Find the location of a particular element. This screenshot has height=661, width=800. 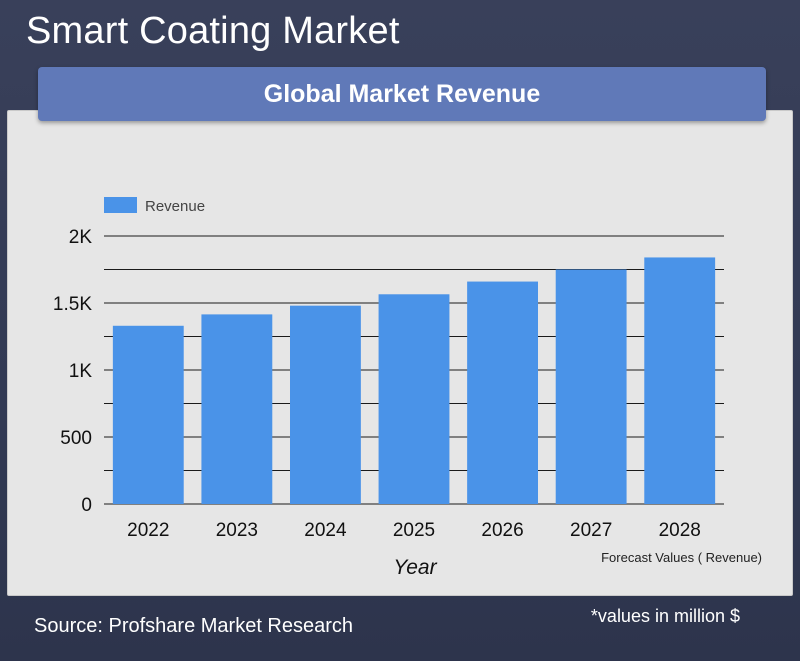

chart-banner-title: Global Market Revenue is located at coordinates (402, 93).